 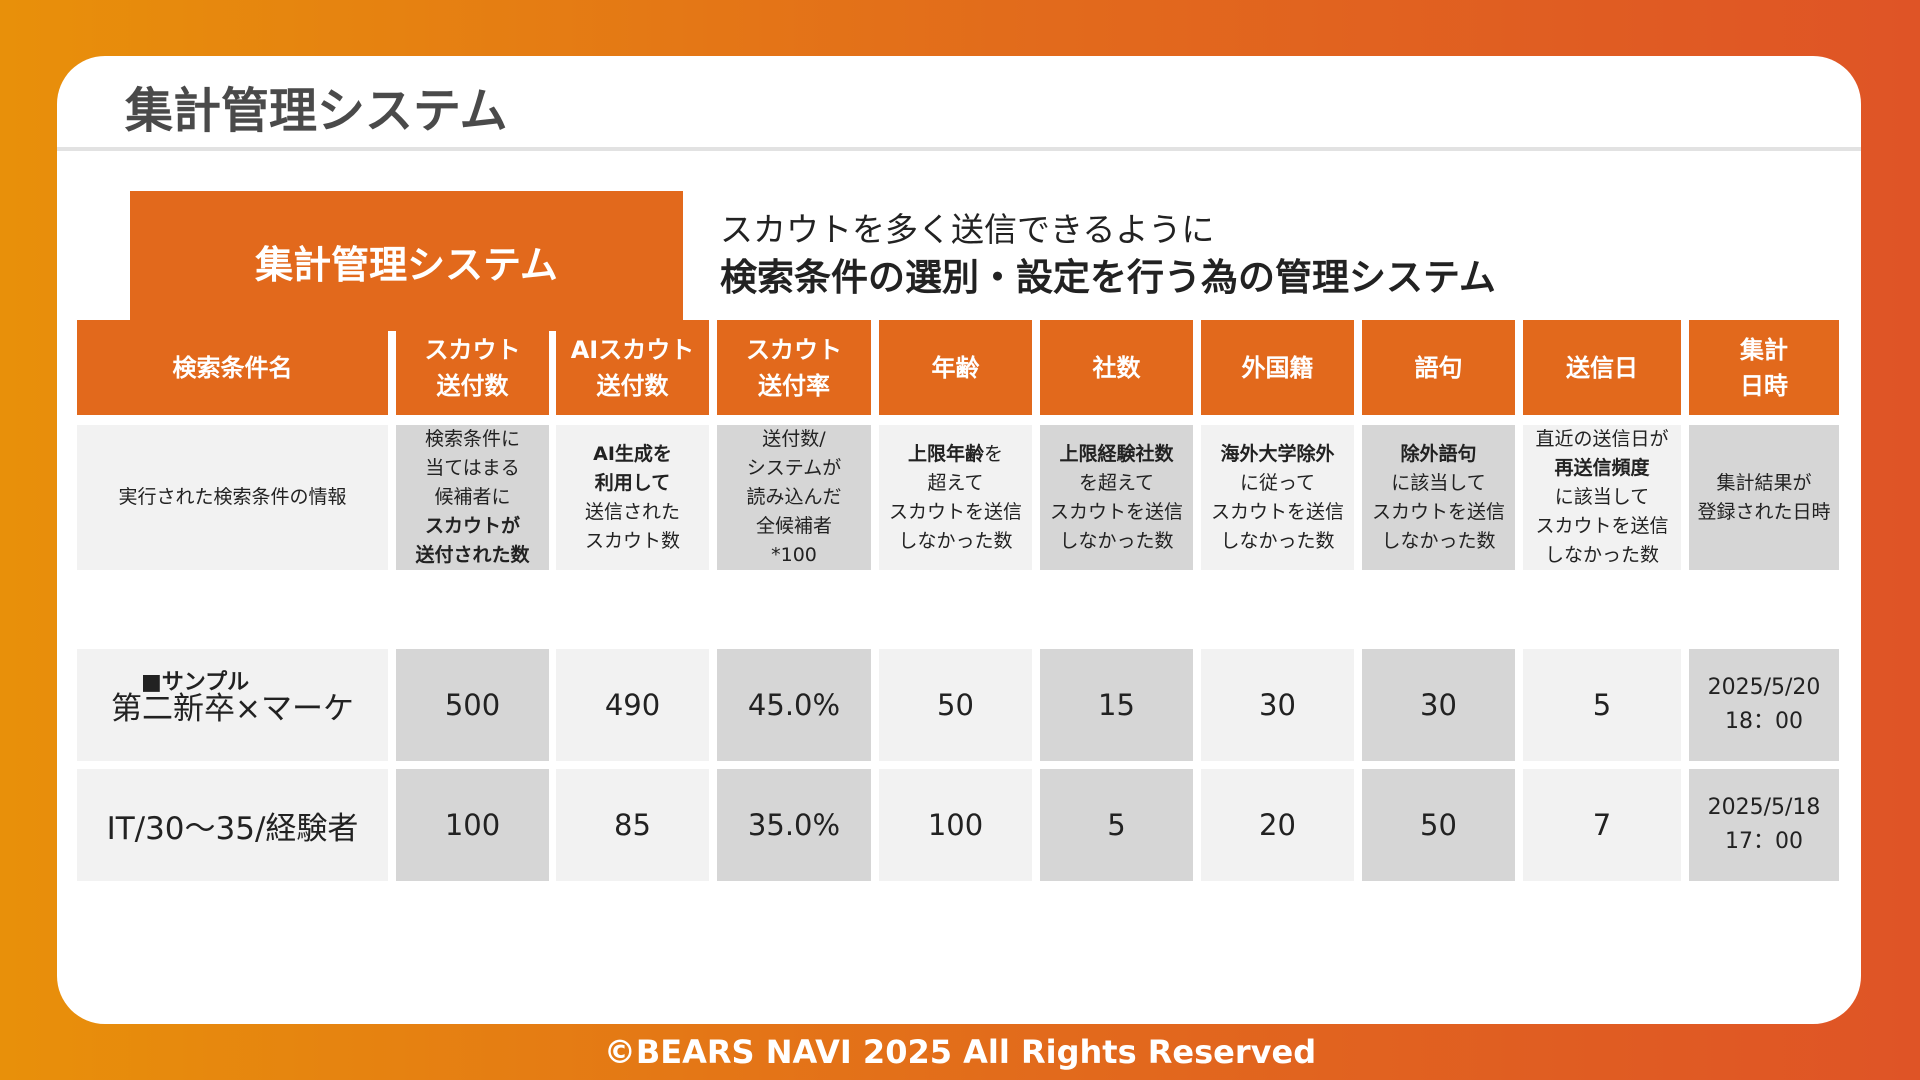 I want to click on description-line: 読み込んだ, so click(x=794, y=497).